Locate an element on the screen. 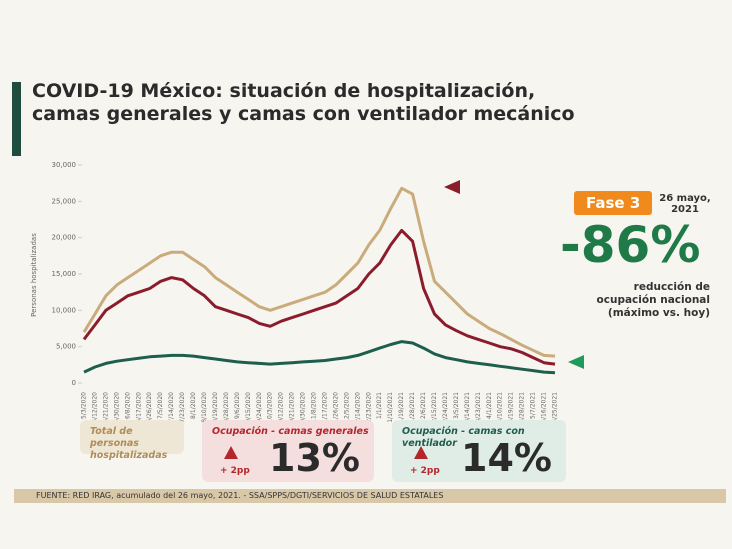  x-tick-label: 8/10/2020 is located at coordinates (204, 407).